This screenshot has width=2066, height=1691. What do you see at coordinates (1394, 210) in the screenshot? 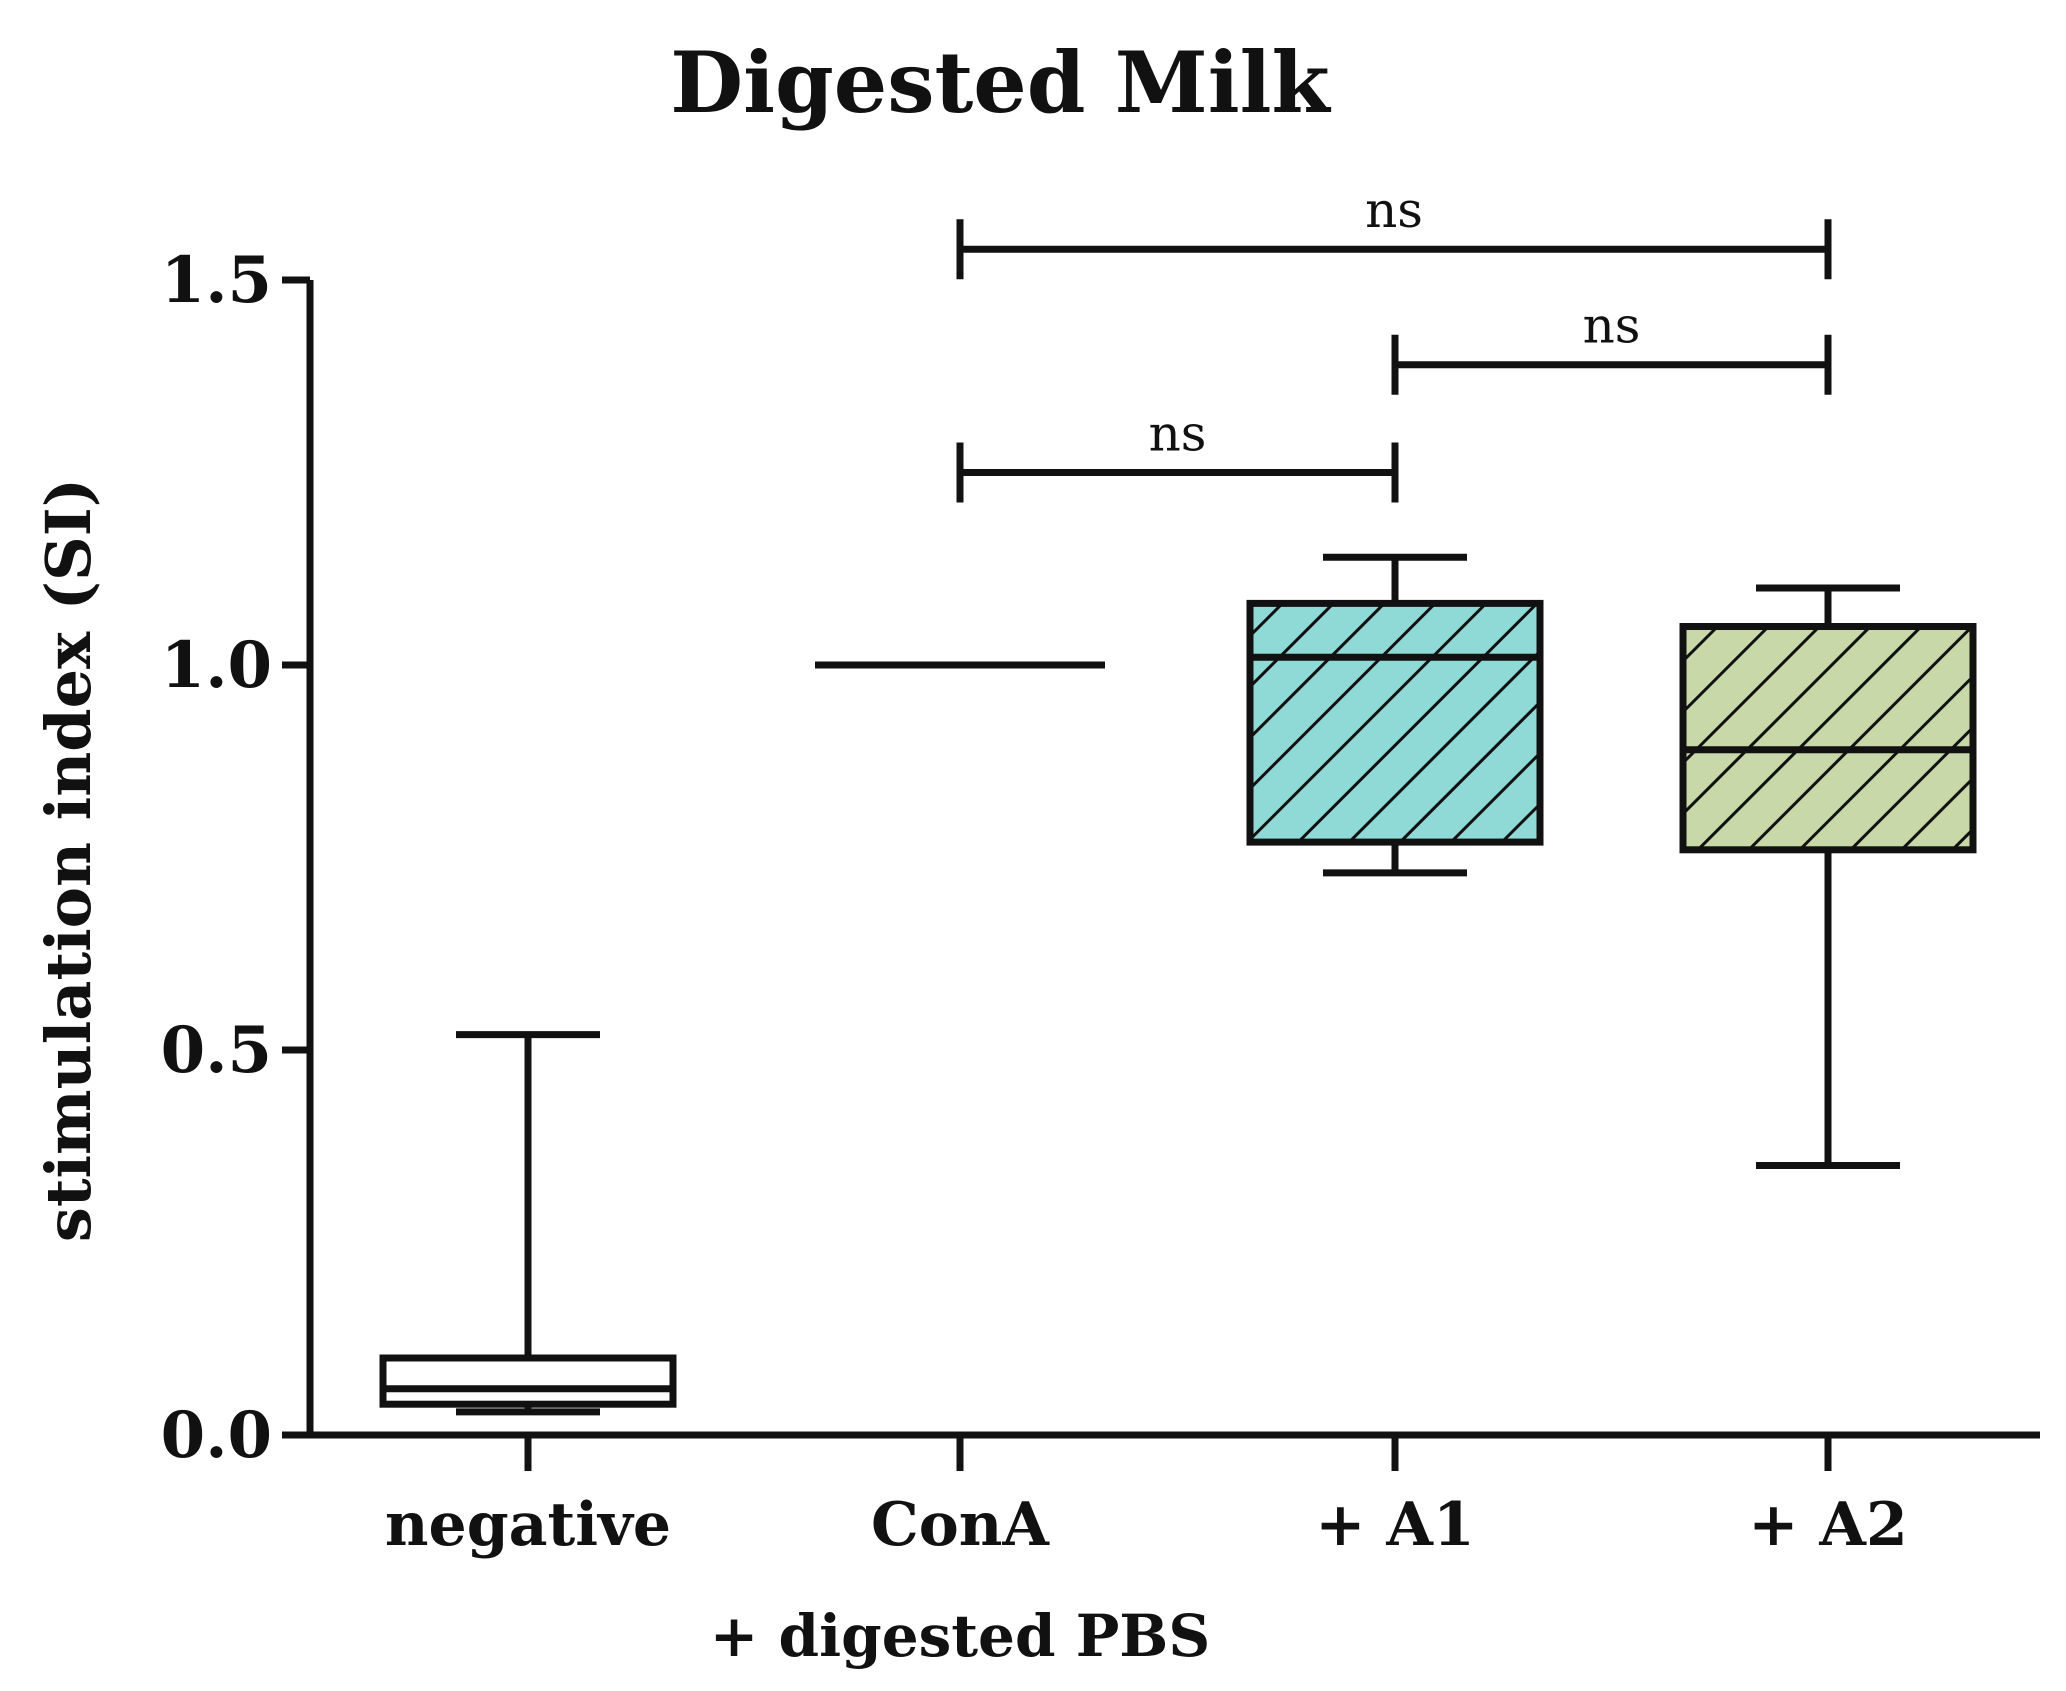
I see `bracket-label-2: ns` at bounding box center [1394, 210].